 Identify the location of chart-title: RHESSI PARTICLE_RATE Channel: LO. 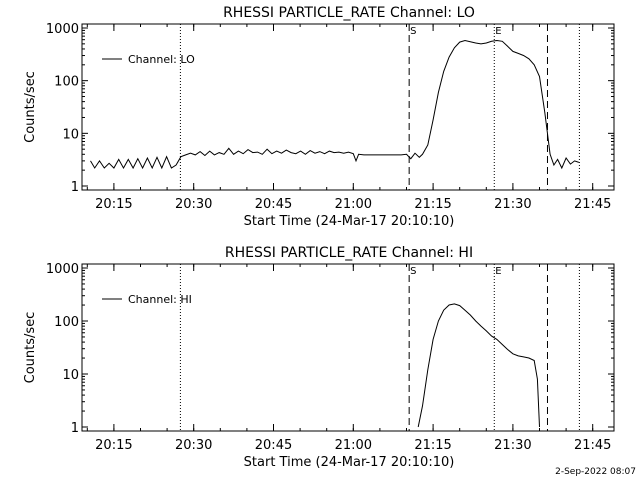
(349, 13).